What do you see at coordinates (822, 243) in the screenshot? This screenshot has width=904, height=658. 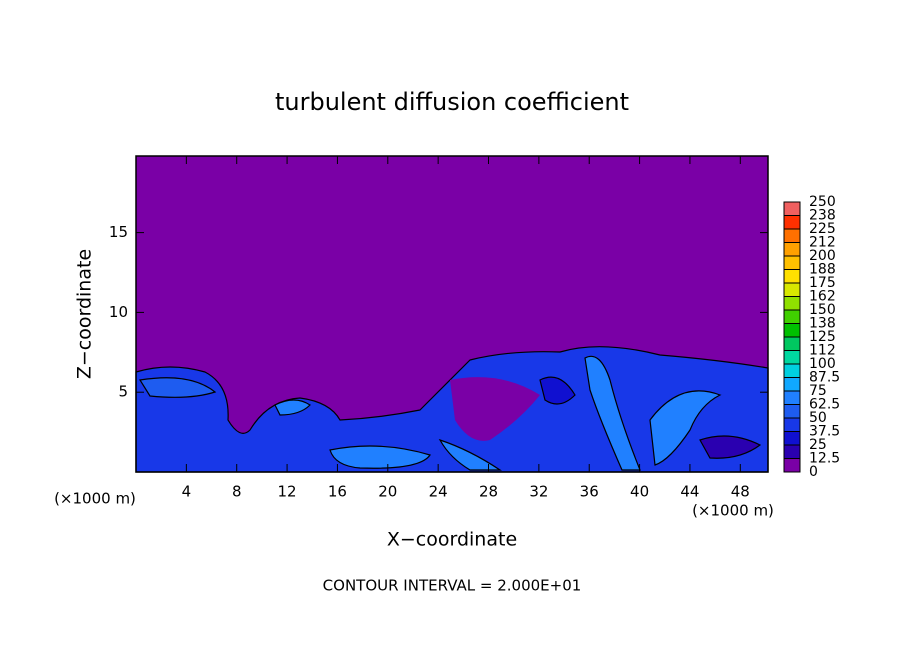 I see `colorbar-label: 212` at bounding box center [822, 243].